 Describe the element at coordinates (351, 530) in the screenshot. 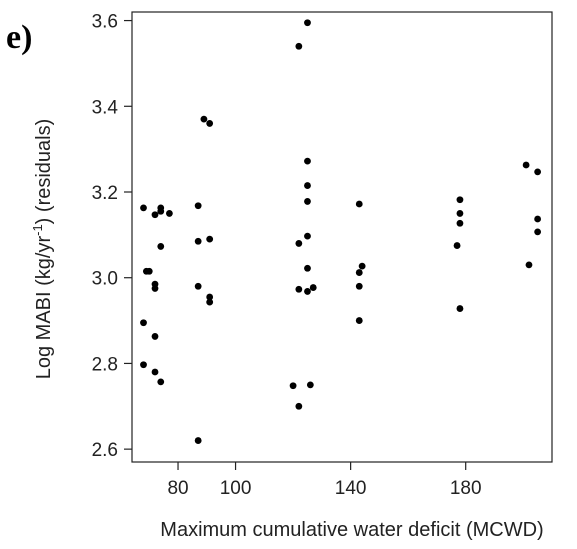

I see `x-axis-title: Maximum cumulative water deficit (MCWD)` at that location.